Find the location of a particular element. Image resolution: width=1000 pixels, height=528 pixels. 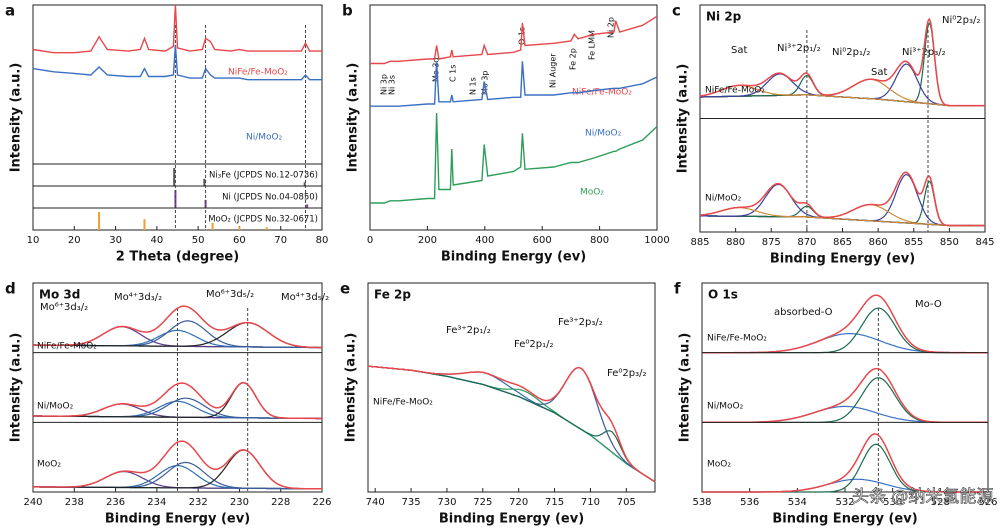

x-tick-label: 705 is located at coordinates (626, 502).